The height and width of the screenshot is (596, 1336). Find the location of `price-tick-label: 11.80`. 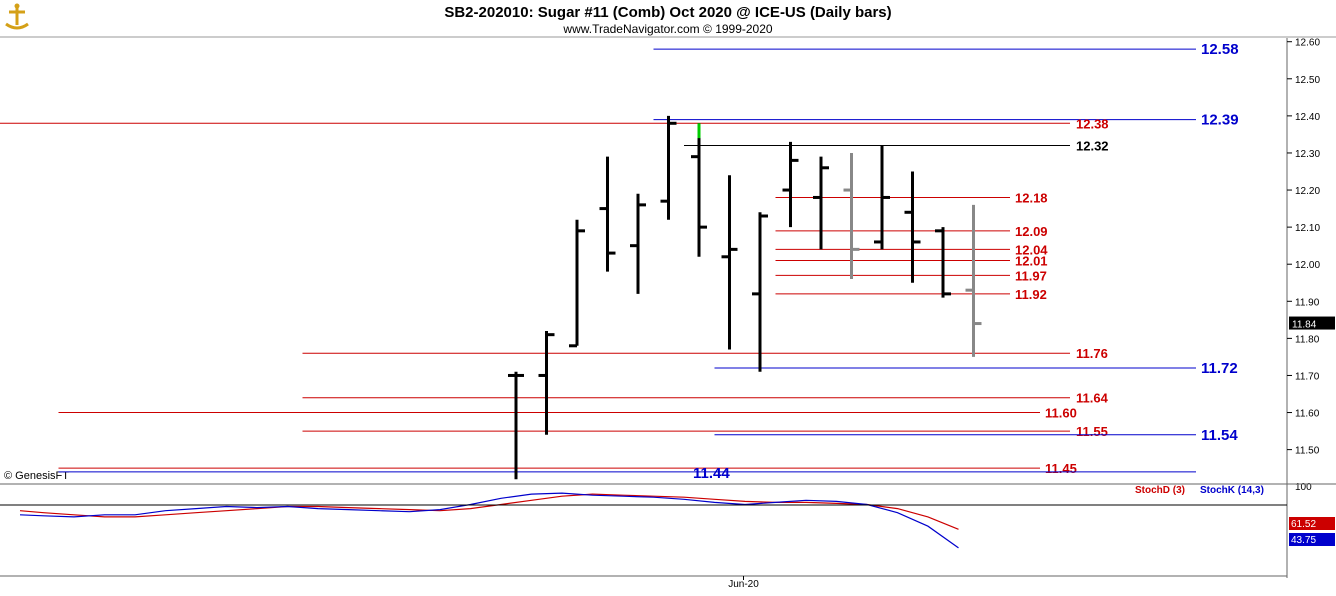

price-tick-label: 11.80 is located at coordinates (1307, 339).